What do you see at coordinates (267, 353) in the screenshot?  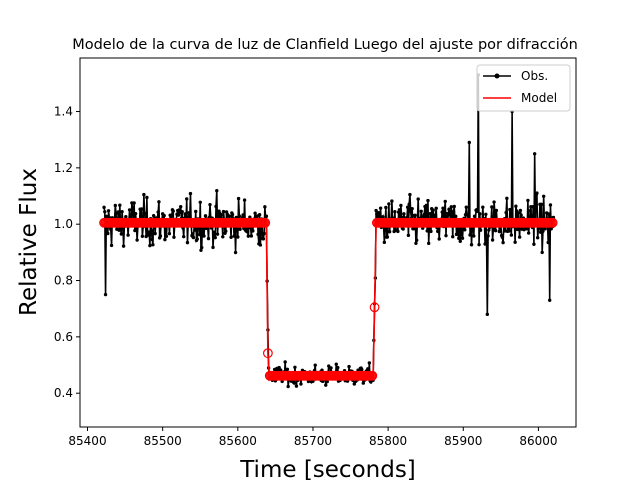 I see `model-transition-point` at bounding box center [267, 353].